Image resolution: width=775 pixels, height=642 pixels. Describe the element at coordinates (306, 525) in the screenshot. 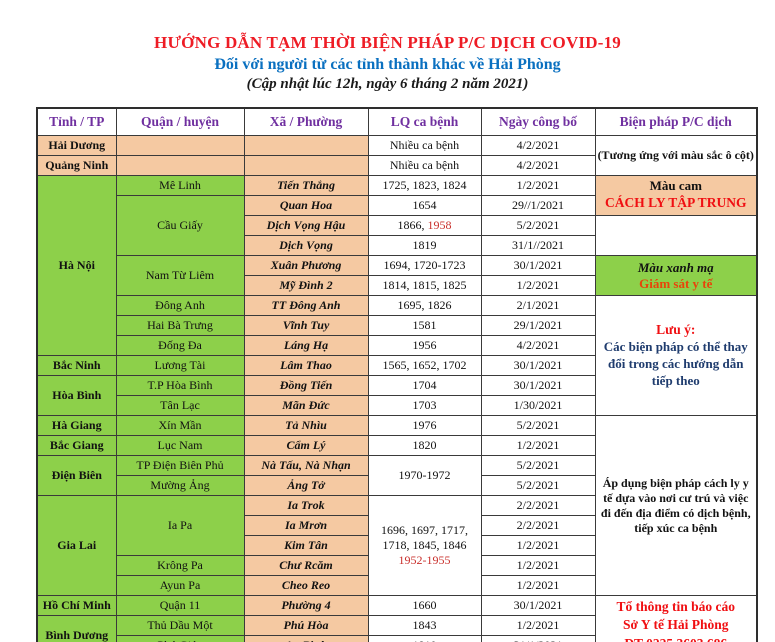

I see `commune-cell: Ia Mrơn` at that location.